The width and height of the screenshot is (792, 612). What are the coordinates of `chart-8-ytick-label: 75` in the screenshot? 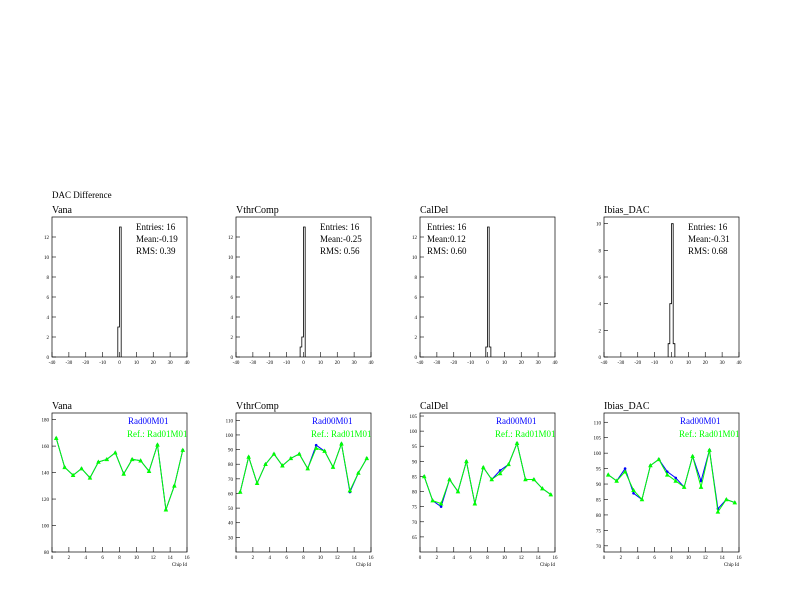 It's located at (599, 531).